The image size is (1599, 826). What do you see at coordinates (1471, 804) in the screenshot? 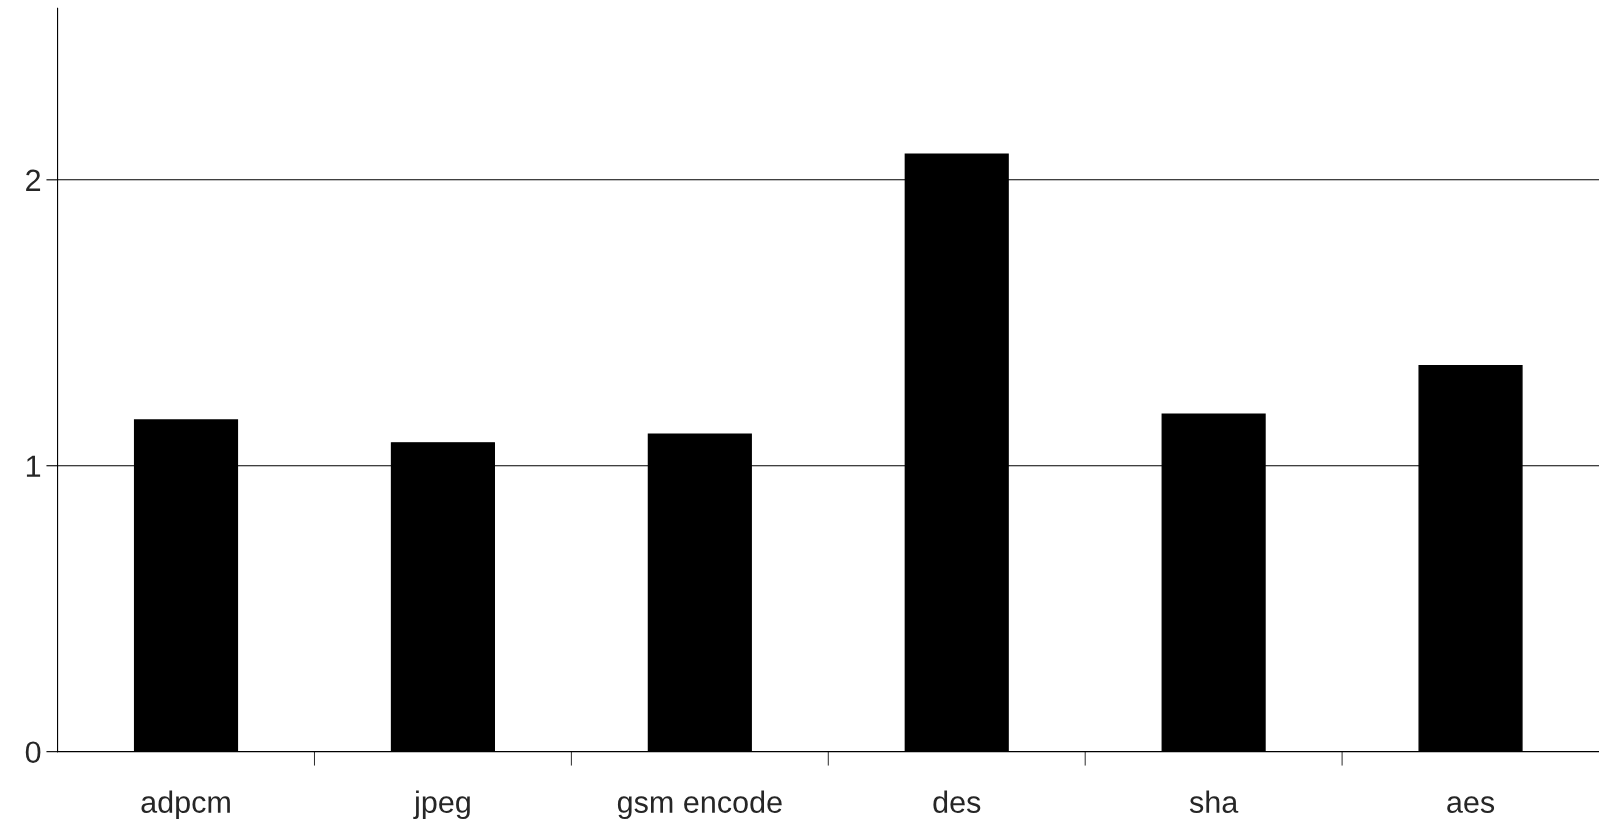
I see `x-tick-label: aes` at bounding box center [1471, 804].